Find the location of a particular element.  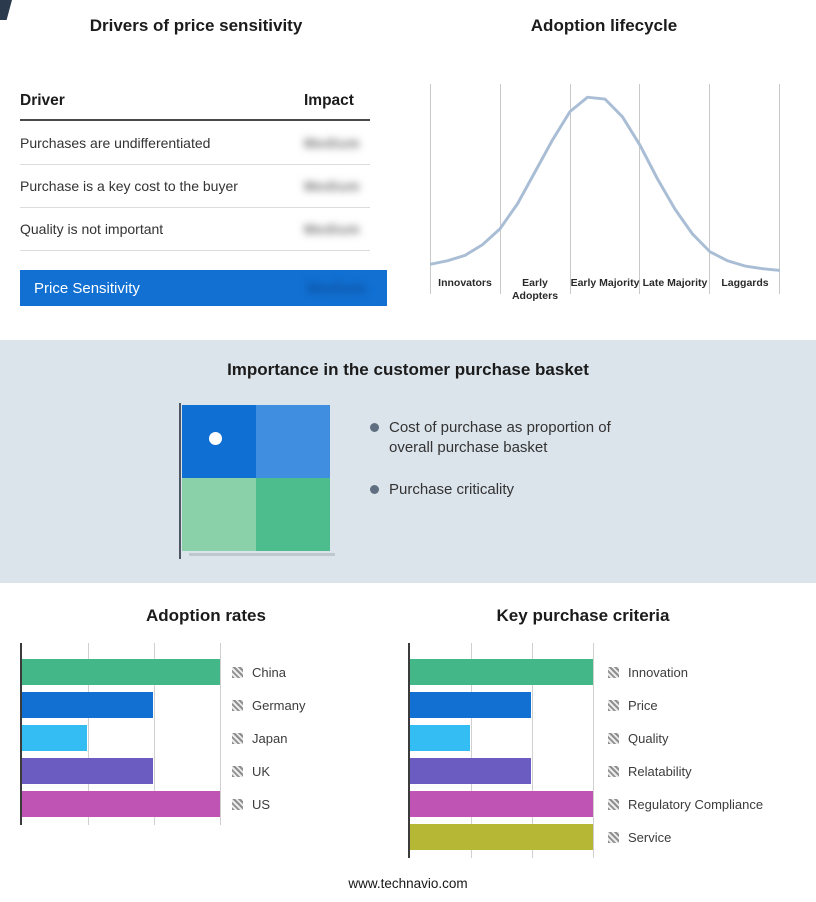

quadrant-bottom-left is located at coordinates (219, 514).